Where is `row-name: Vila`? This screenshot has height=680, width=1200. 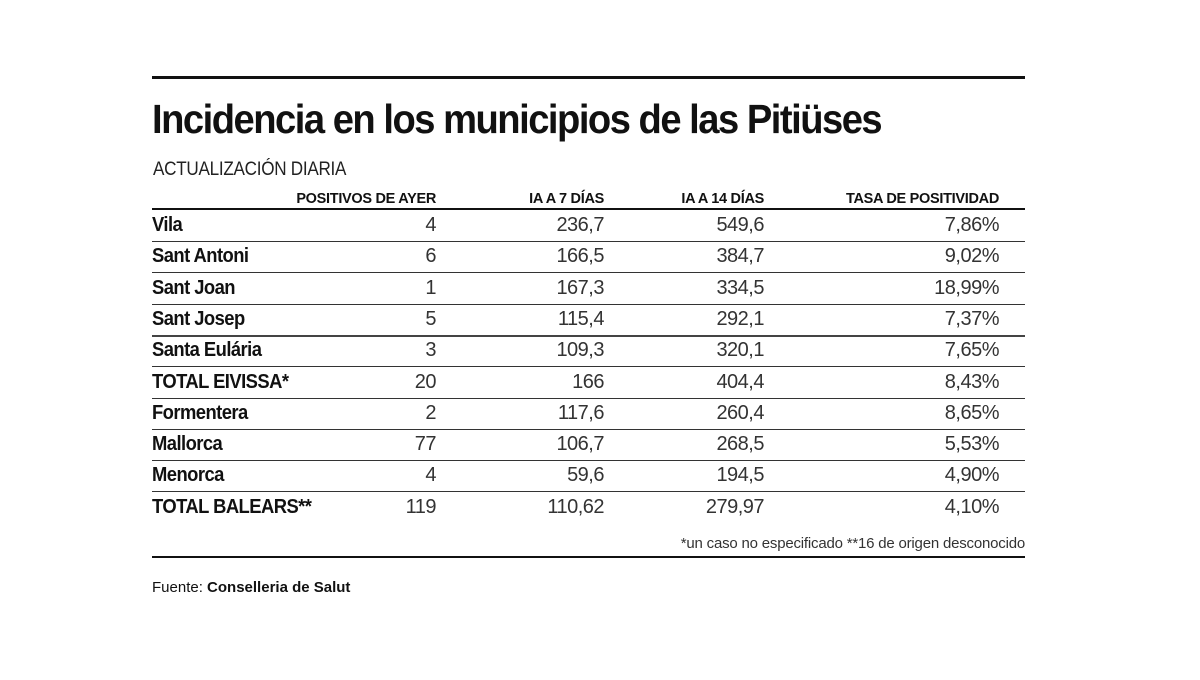
row-name: Vila is located at coordinates (167, 225).